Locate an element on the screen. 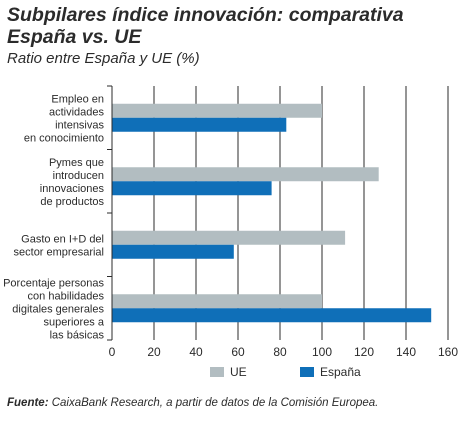 This screenshot has height=428, width=474. legend-swatch-espana is located at coordinates (307, 372).